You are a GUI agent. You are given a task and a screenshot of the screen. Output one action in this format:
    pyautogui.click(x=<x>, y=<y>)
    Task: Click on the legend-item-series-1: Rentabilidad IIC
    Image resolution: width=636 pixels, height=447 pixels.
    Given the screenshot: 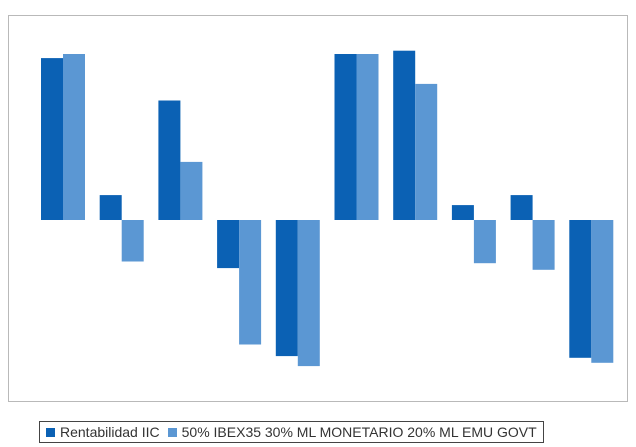 What is the action you would take?
    pyautogui.click(x=103, y=432)
    